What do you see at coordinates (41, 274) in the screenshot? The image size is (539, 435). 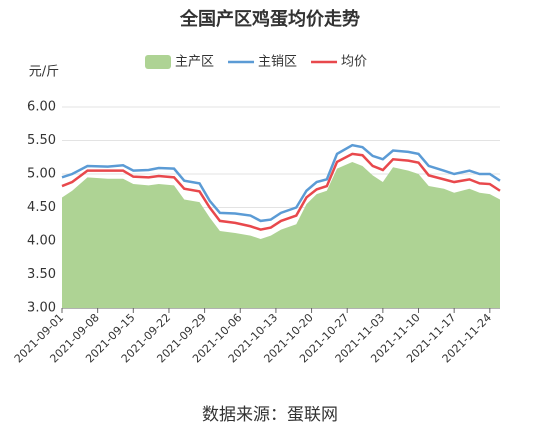 I see `y-tick-label: 3.50` at bounding box center [41, 274].